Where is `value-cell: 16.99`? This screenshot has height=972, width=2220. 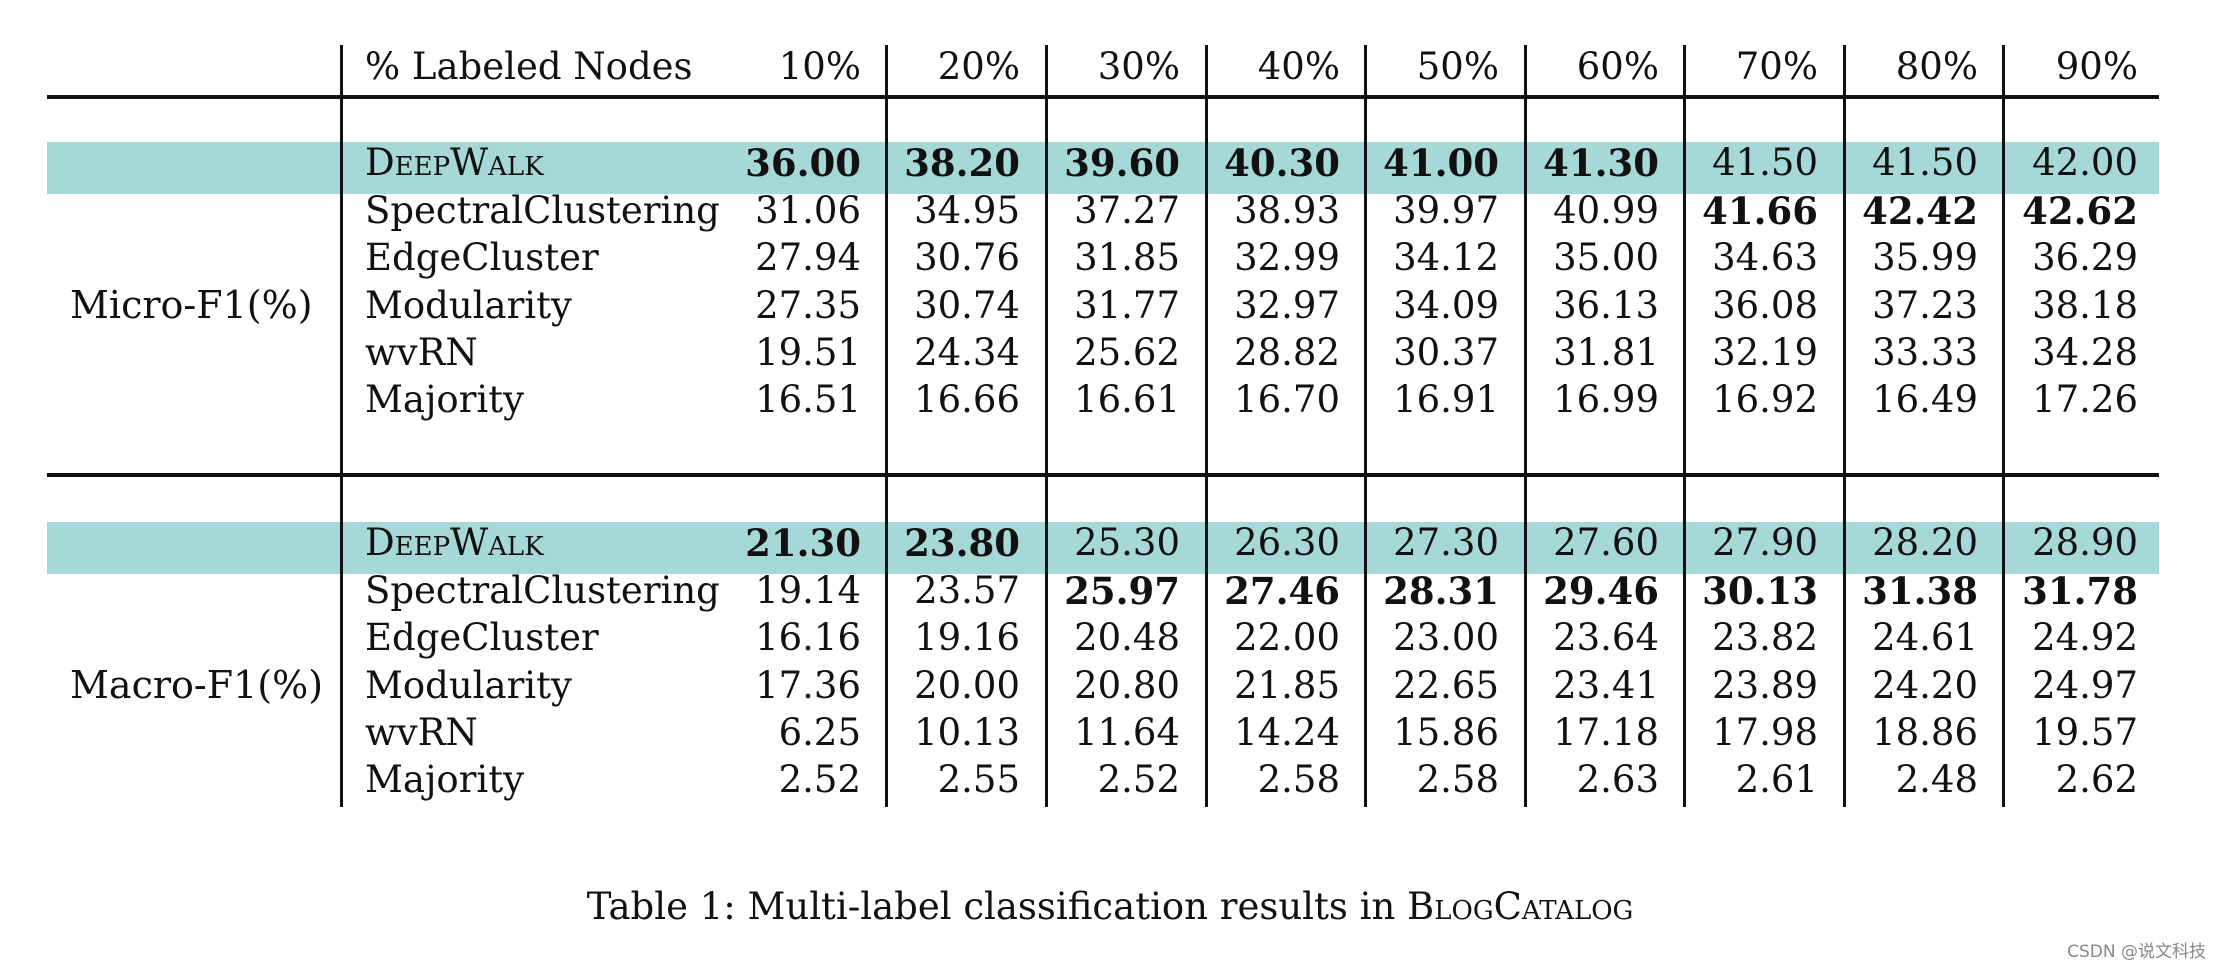
value-cell: 16.99 is located at coordinates (1606, 399).